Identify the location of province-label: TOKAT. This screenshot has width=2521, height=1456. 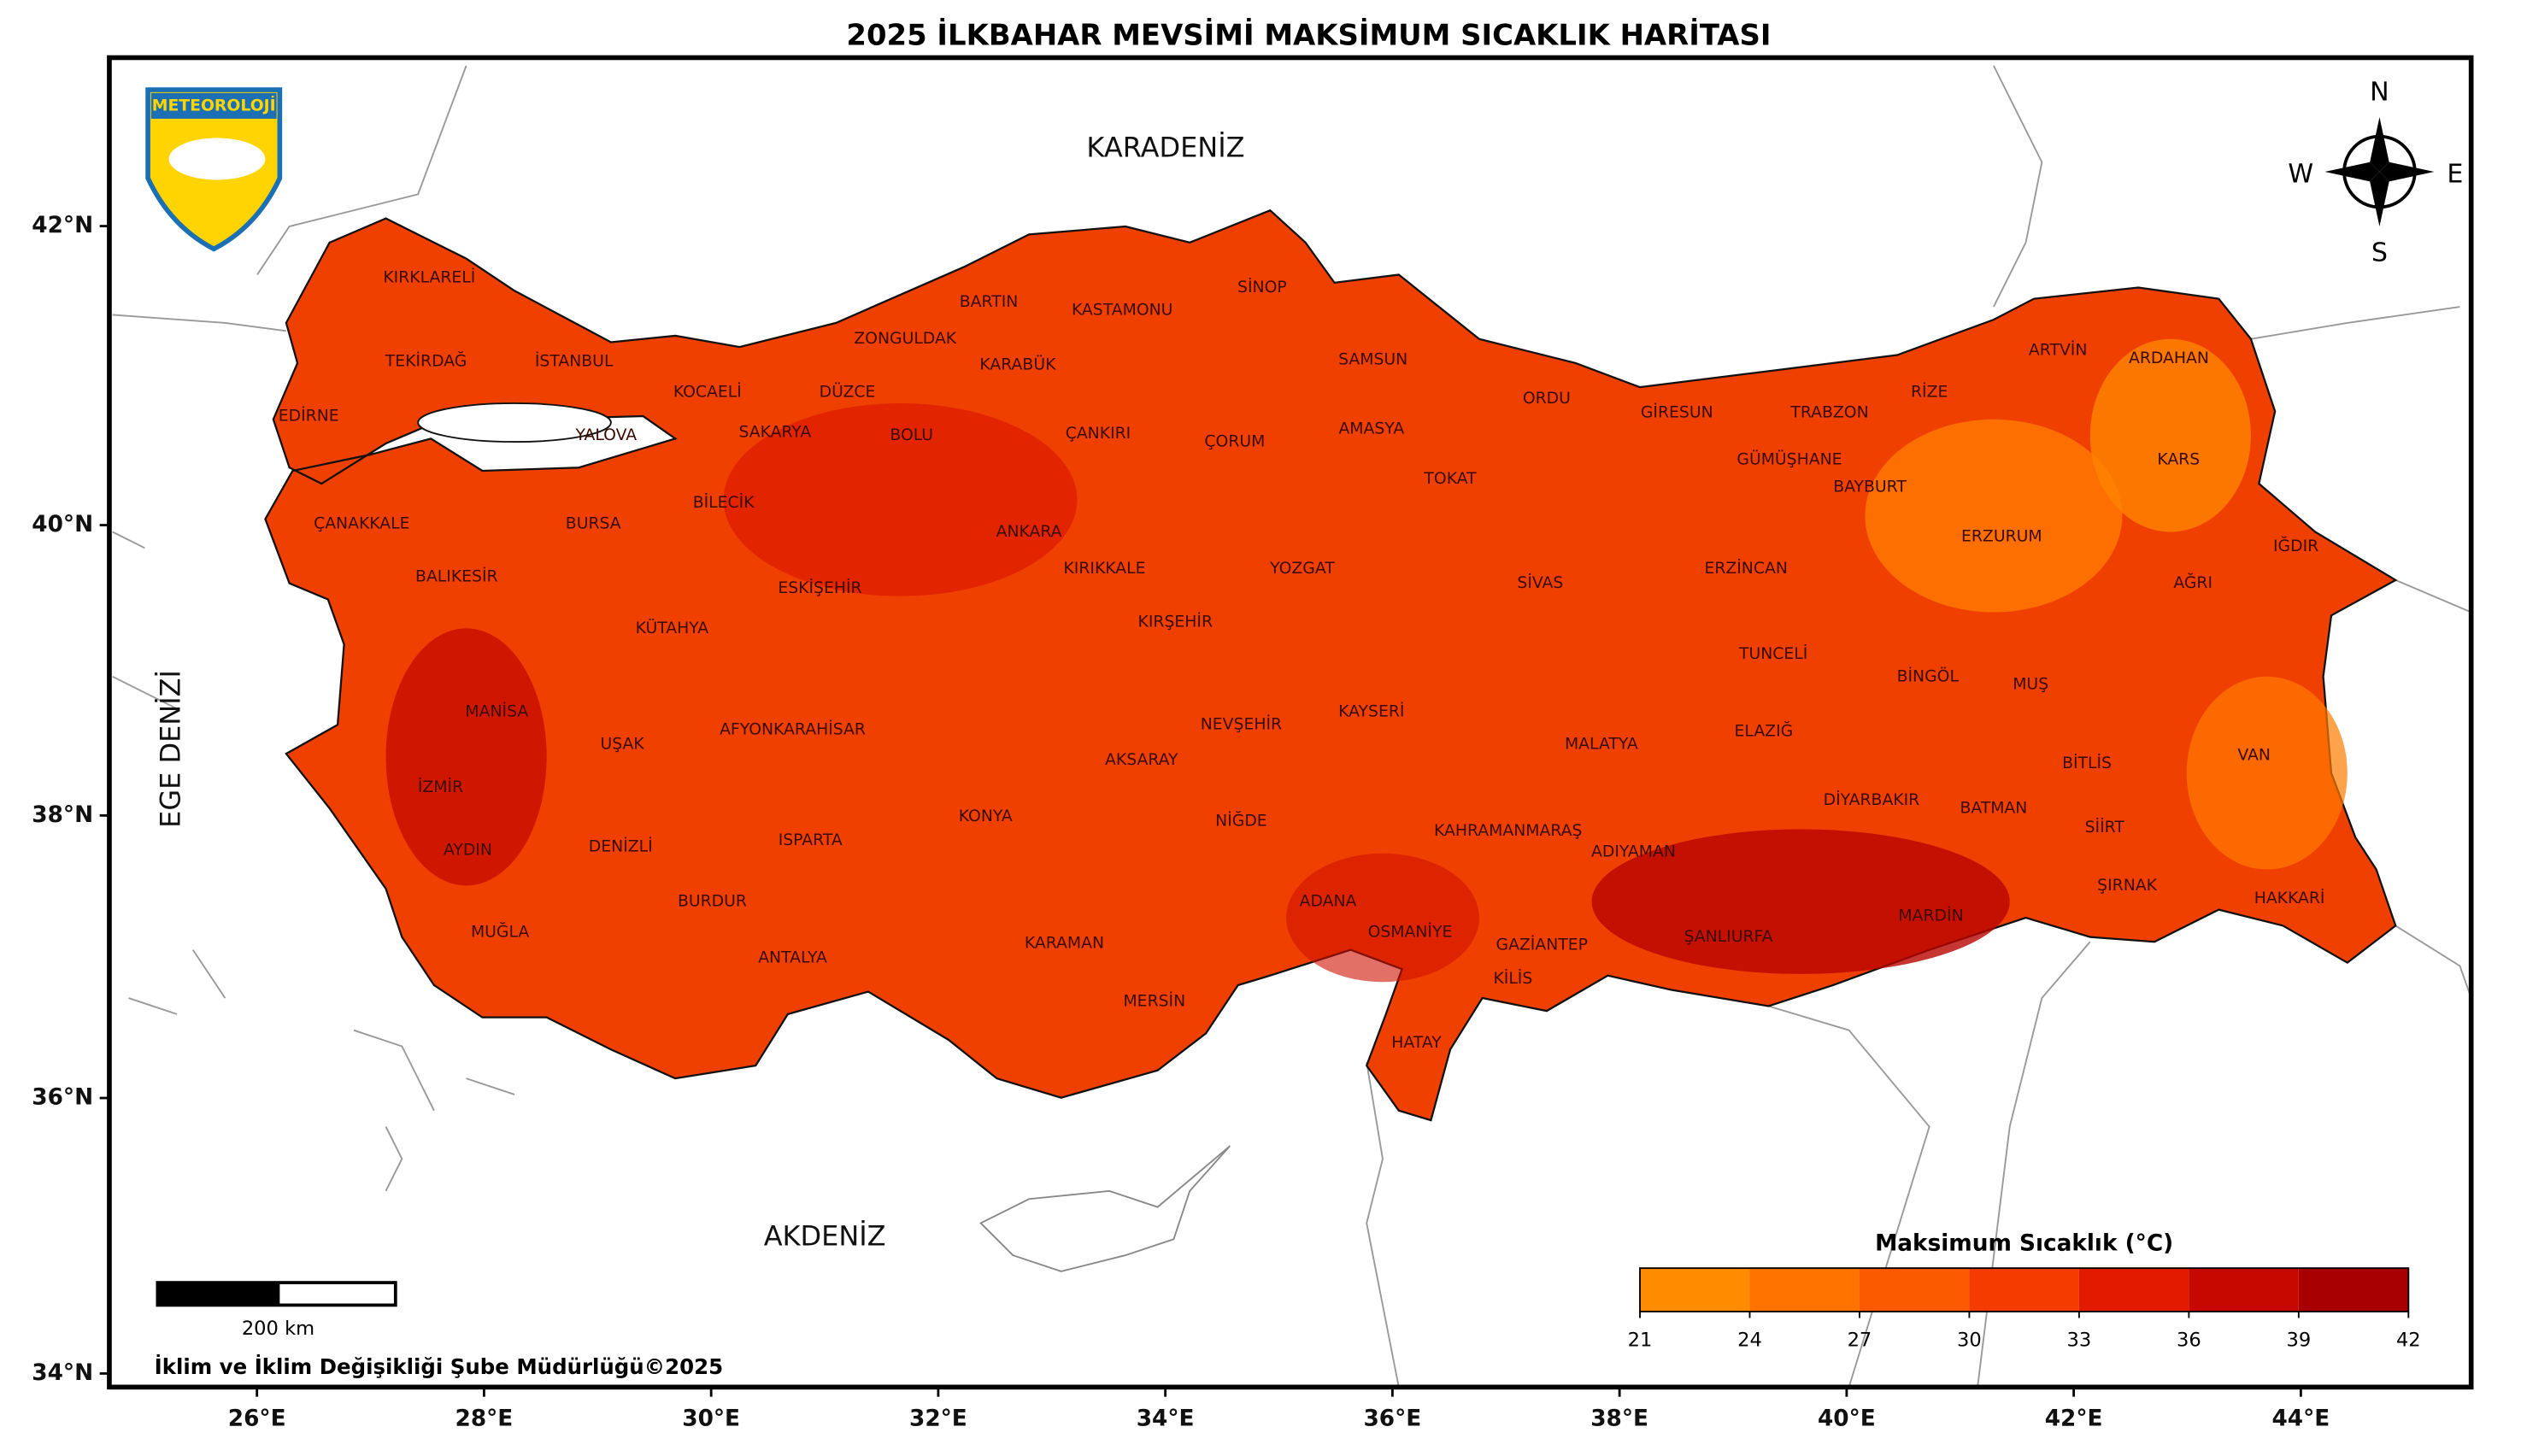
(1450, 479).